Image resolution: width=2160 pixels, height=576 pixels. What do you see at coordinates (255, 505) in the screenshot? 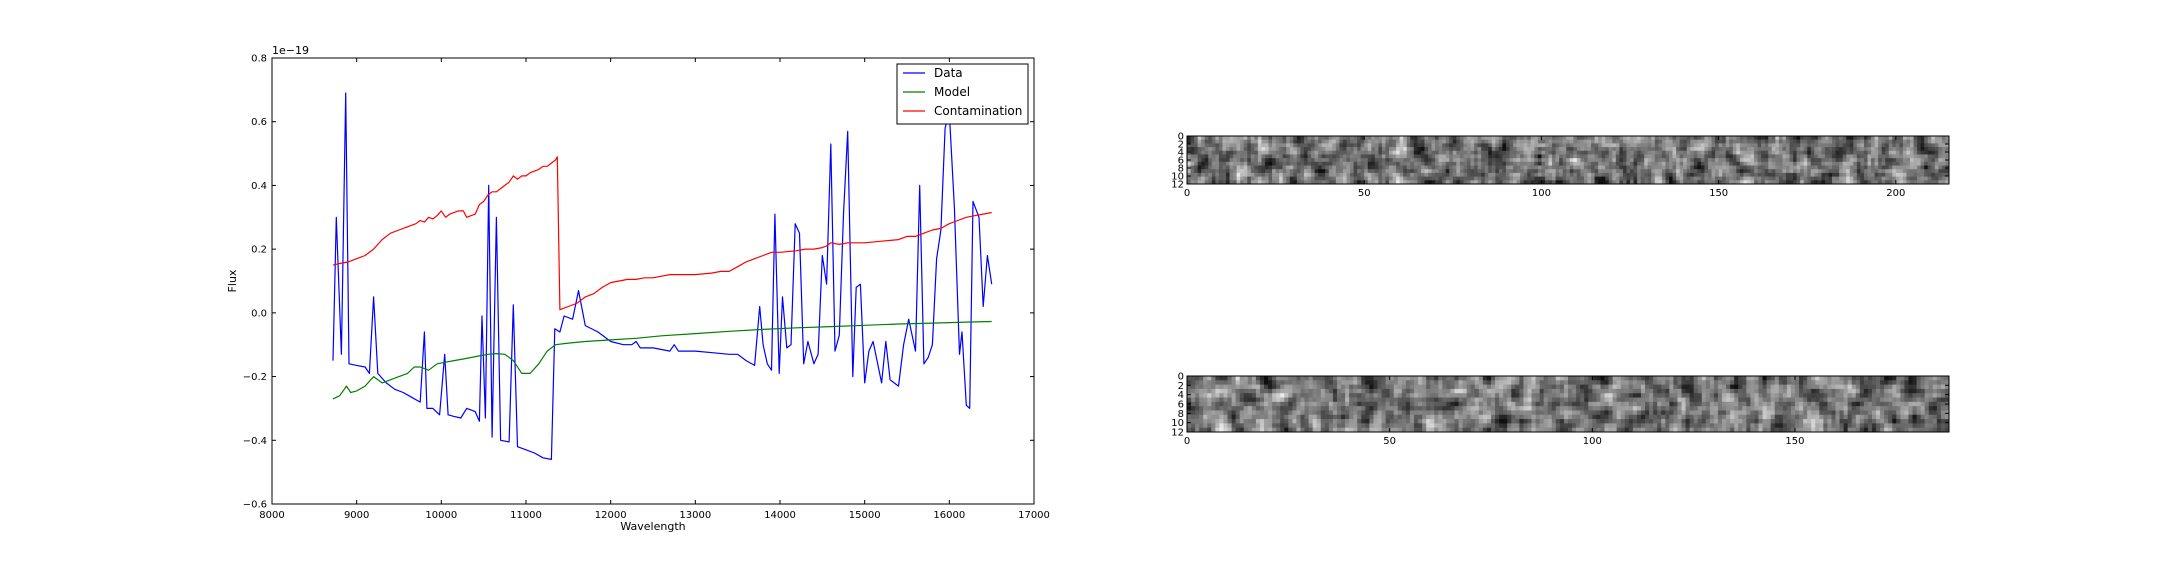
I see `y-tick-label: −0.6` at bounding box center [255, 505].